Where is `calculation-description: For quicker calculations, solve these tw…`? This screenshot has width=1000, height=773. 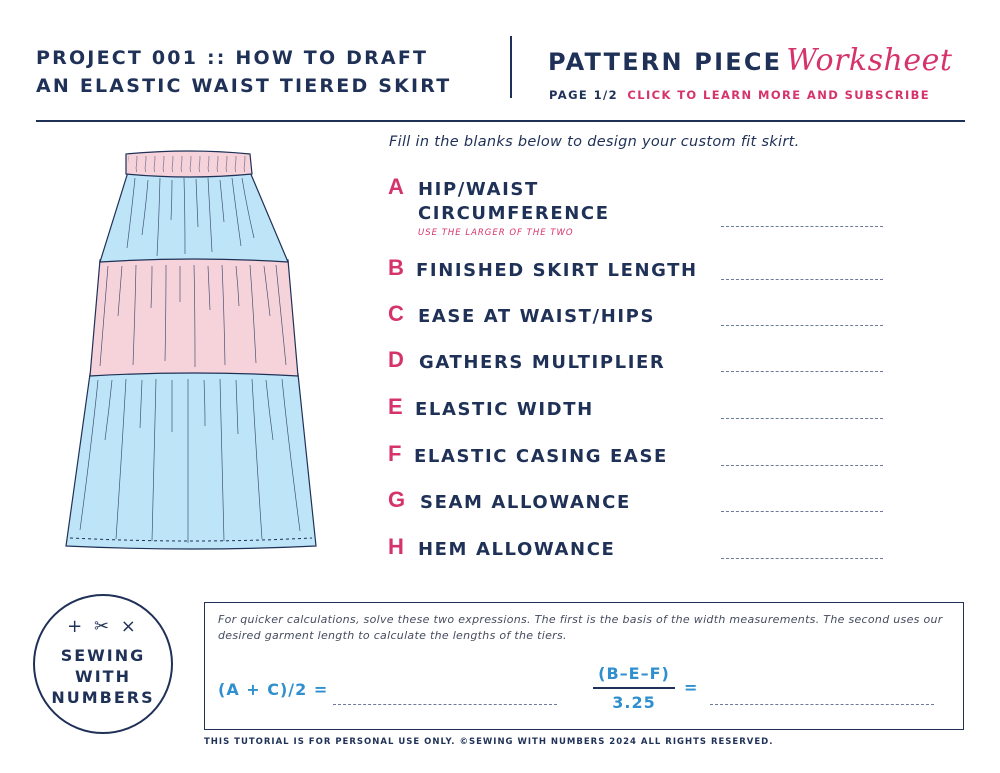
calculation-description: For quicker calculations, solve these tw… is located at coordinates (580, 627).